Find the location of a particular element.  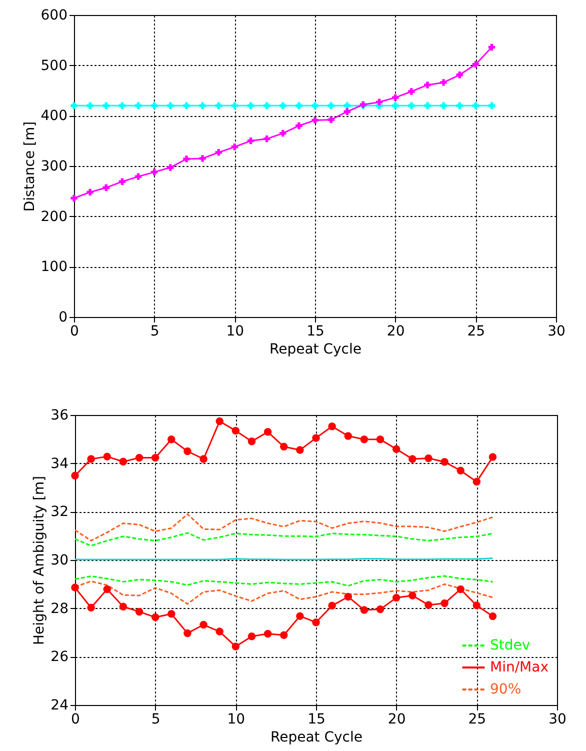

y-tick-label: 24 is located at coordinates (59, 706).